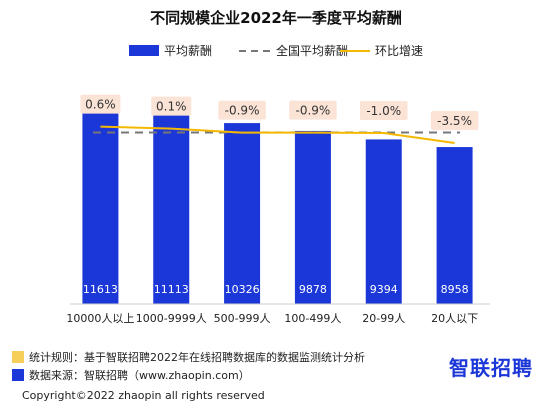  What do you see at coordinates (242, 318) in the screenshot?
I see `x-tick-label-2: 500-999人` at bounding box center [242, 318].